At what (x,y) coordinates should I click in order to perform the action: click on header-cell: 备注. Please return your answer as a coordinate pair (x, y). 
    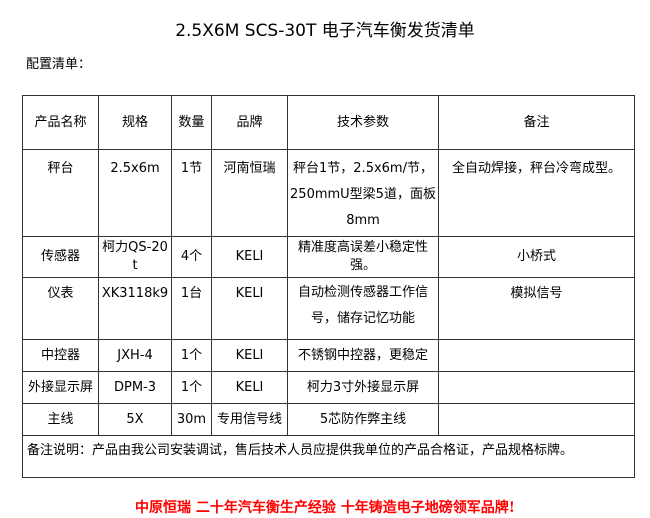
    Looking at the image, I should click on (536, 122).